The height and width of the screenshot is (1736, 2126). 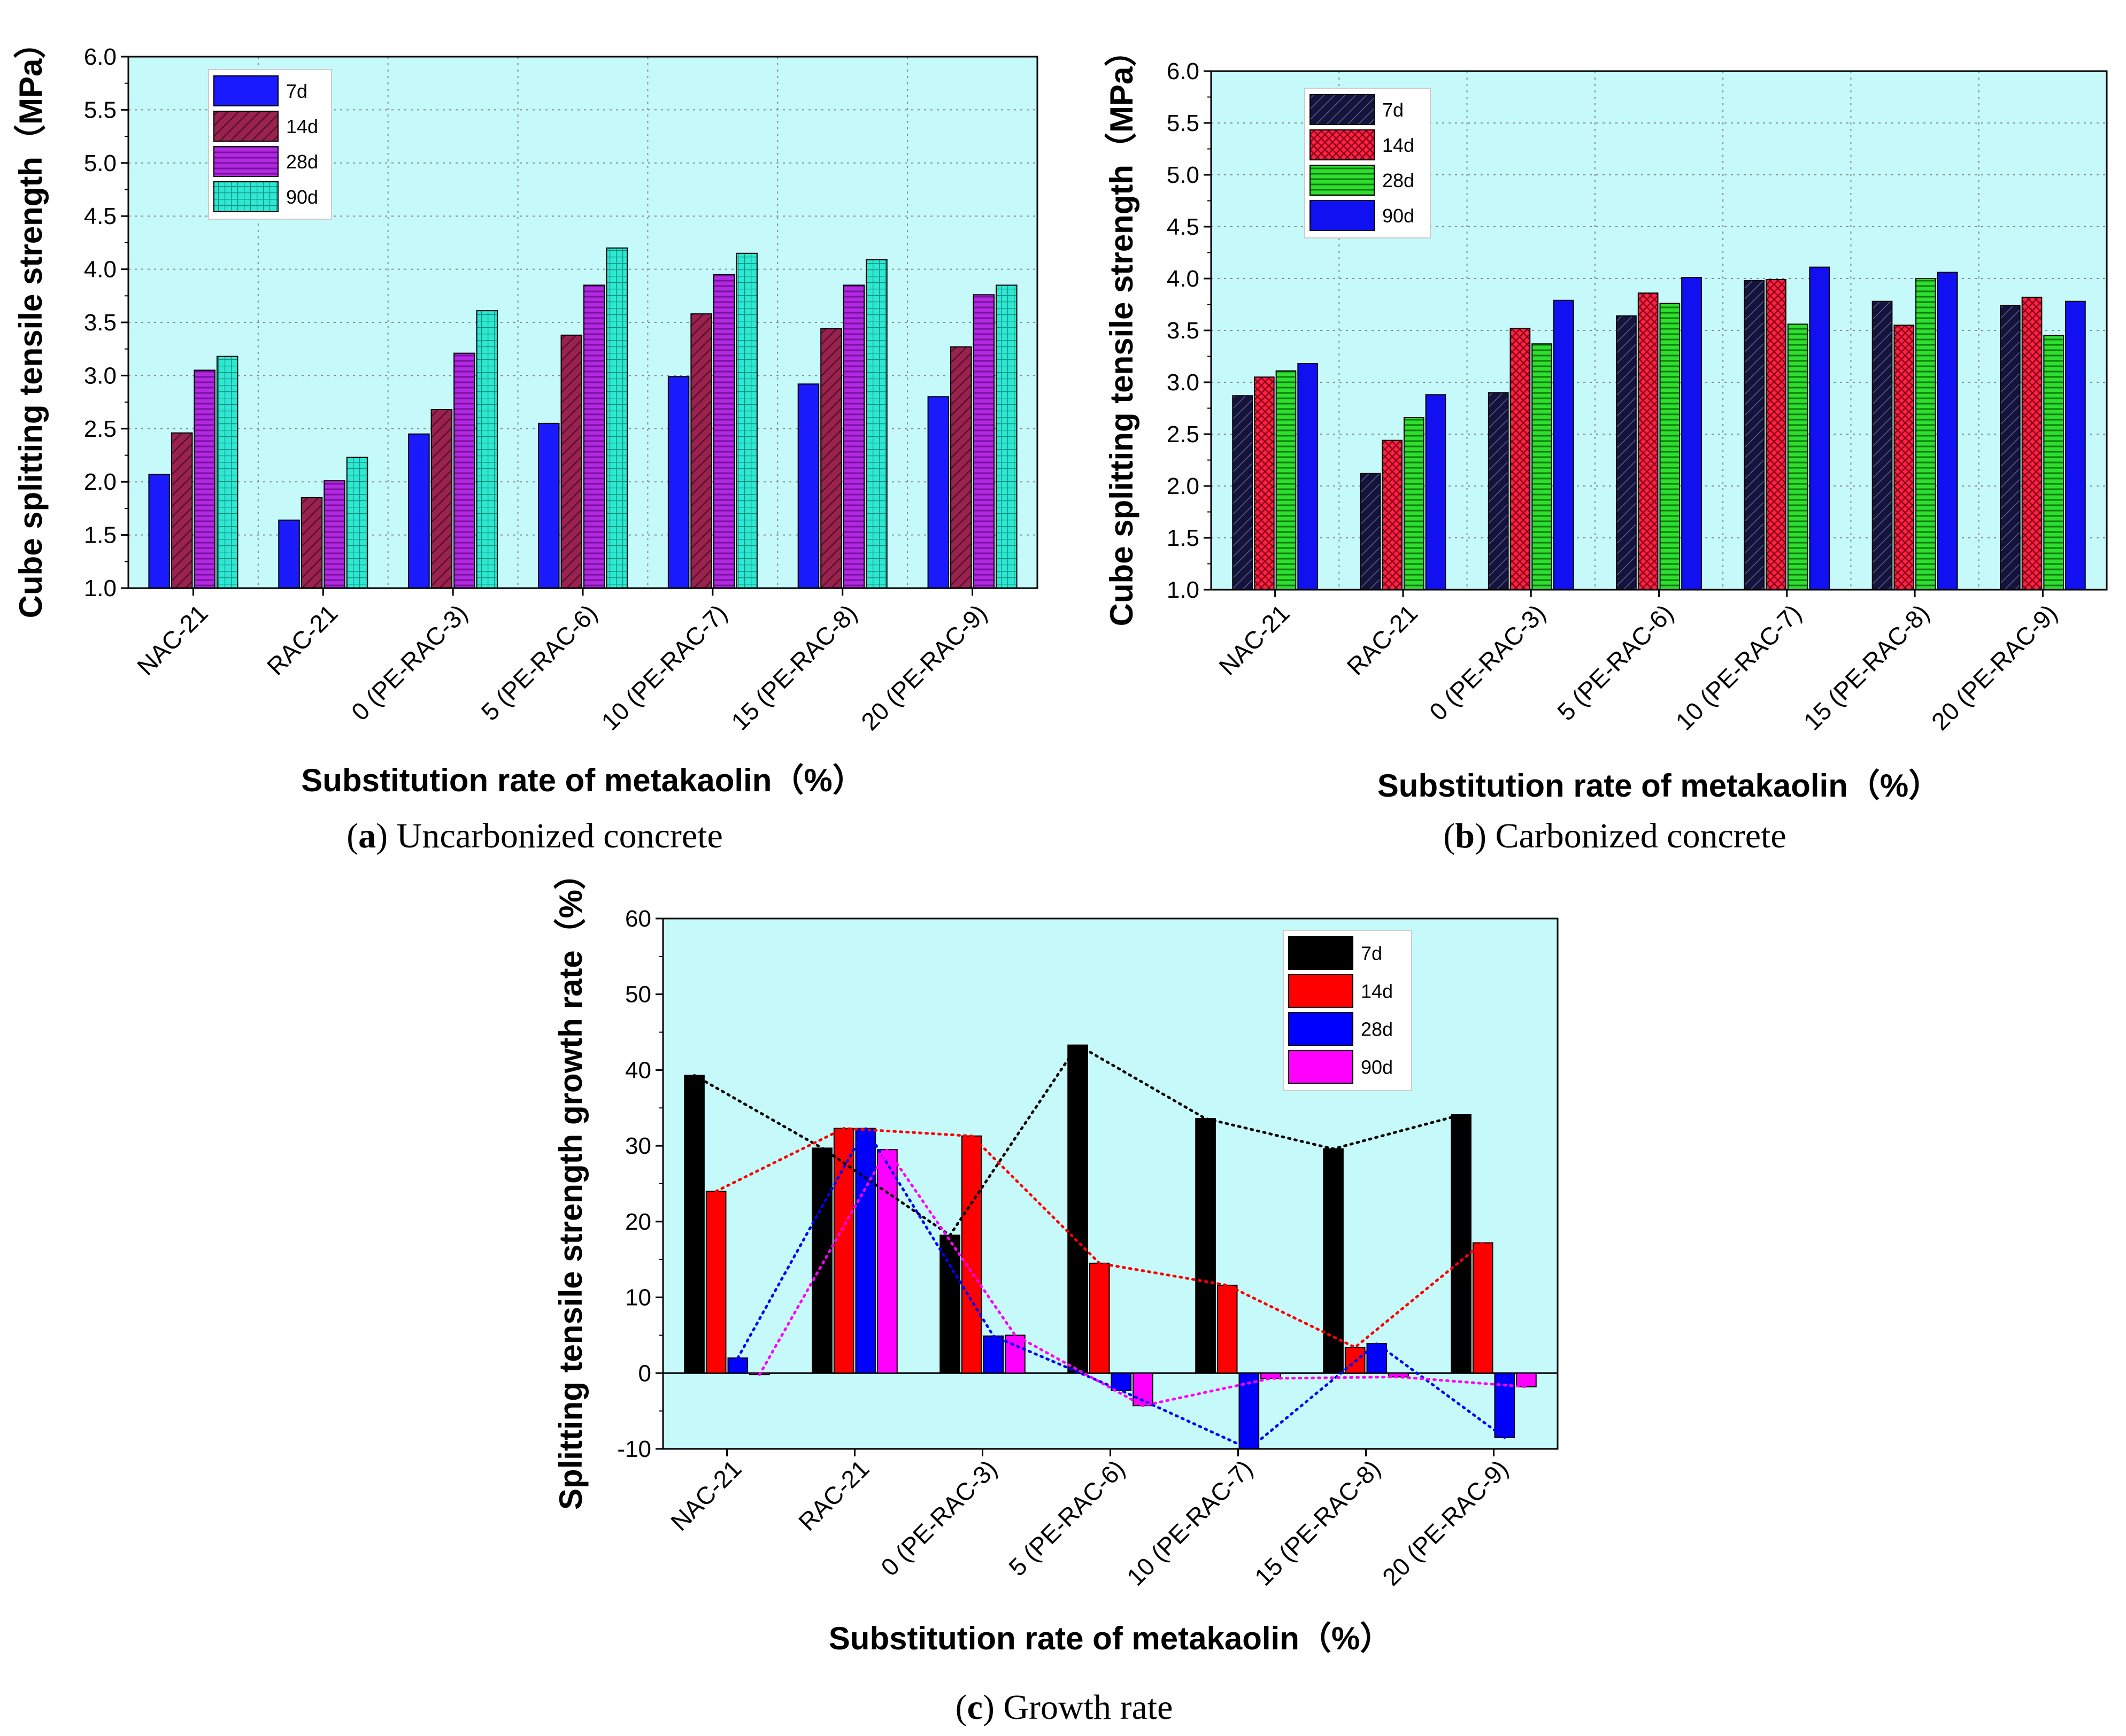 What do you see at coordinates (534, 835) in the screenshot?
I see `caption-a: (a) Uncarbonized concrete` at bounding box center [534, 835].